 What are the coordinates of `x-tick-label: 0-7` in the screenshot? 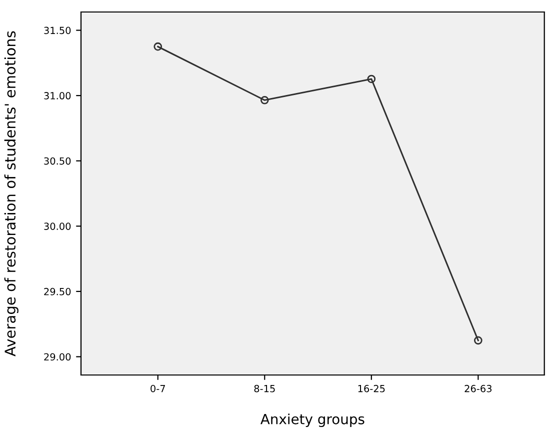 It's located at (157, 388).